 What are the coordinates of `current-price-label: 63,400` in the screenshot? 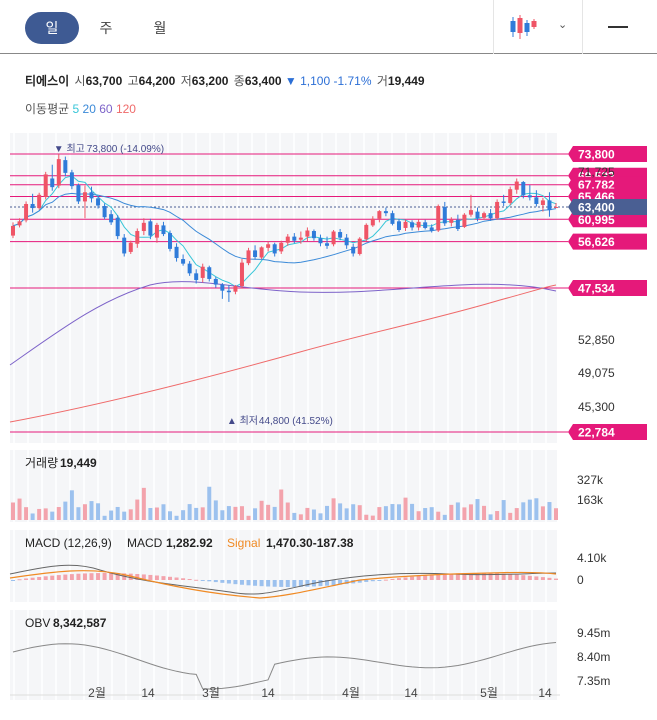 It's located at (596, 208).